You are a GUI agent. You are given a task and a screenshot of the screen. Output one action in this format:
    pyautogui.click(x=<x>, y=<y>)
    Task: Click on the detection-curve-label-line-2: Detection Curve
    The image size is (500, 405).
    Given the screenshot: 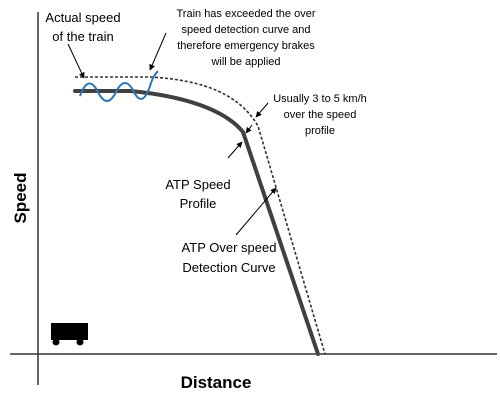 What is the action you would take?
    pyautogui.click(x=228, y=267)
    